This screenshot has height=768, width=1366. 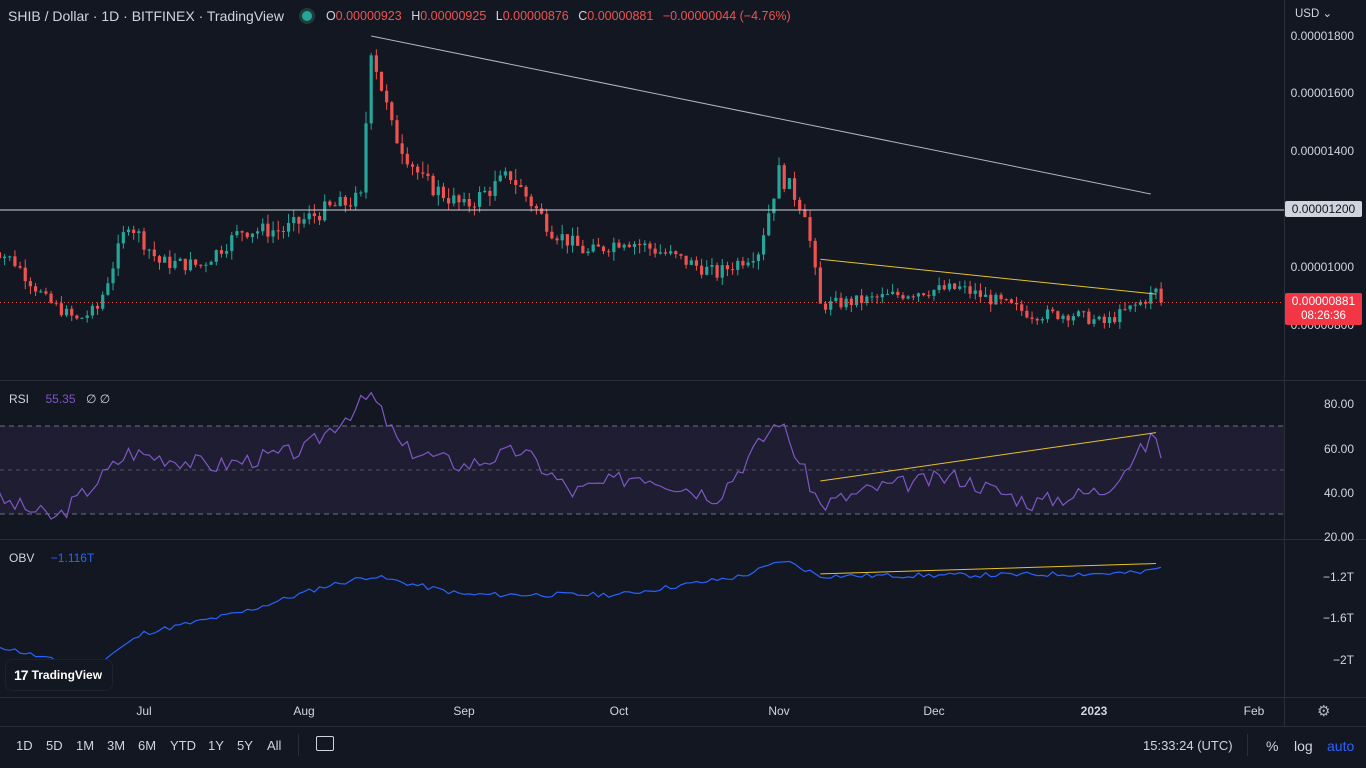 I want to click on timeframe-ytd-button: YTD, so click(x=183, y=745).